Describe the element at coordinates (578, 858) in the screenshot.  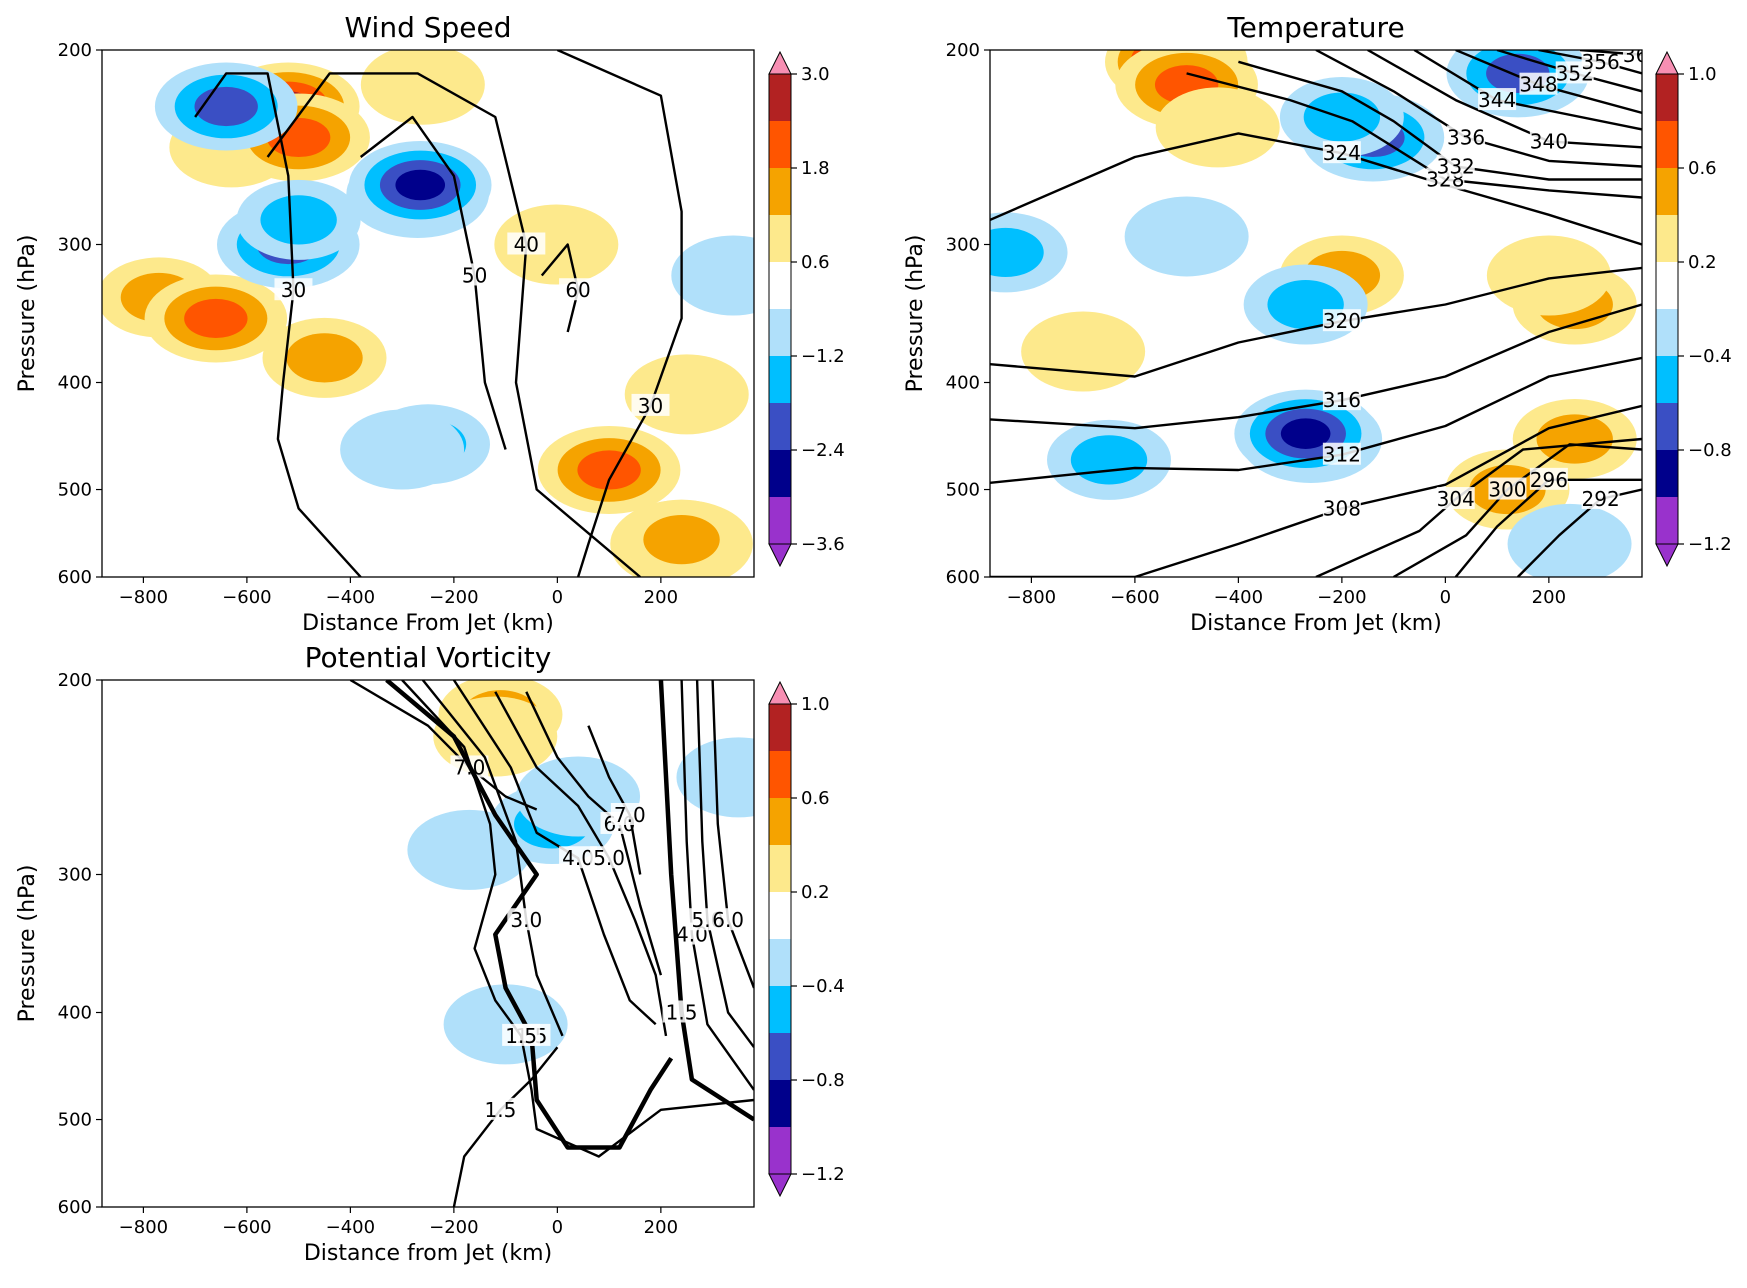
I see `contour-label: 4.0` at that location.